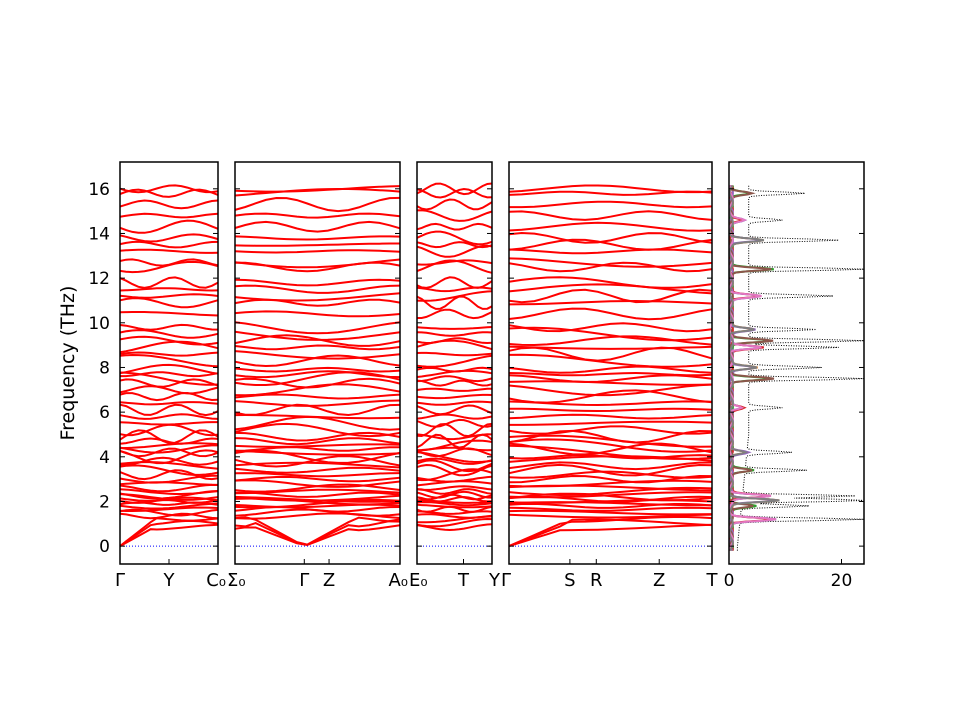  I want to click on x-tick-label: Σ₀, so click(236, 580).